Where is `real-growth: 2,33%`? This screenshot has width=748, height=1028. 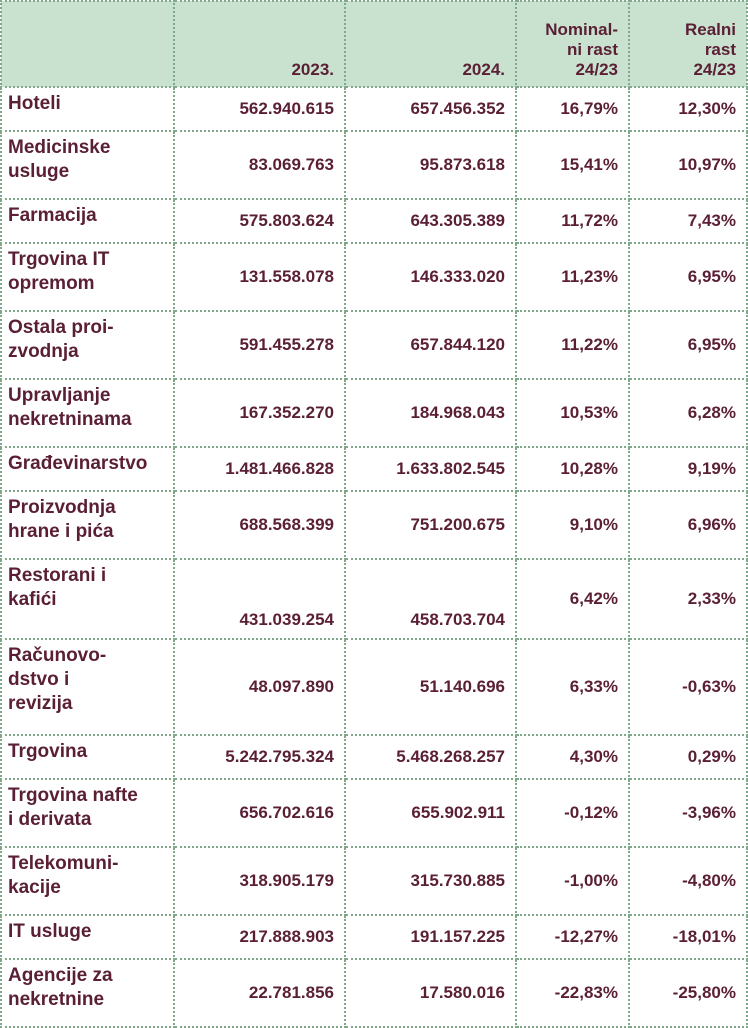 real-growth: 2,33% is located at coordinates (688, 599).